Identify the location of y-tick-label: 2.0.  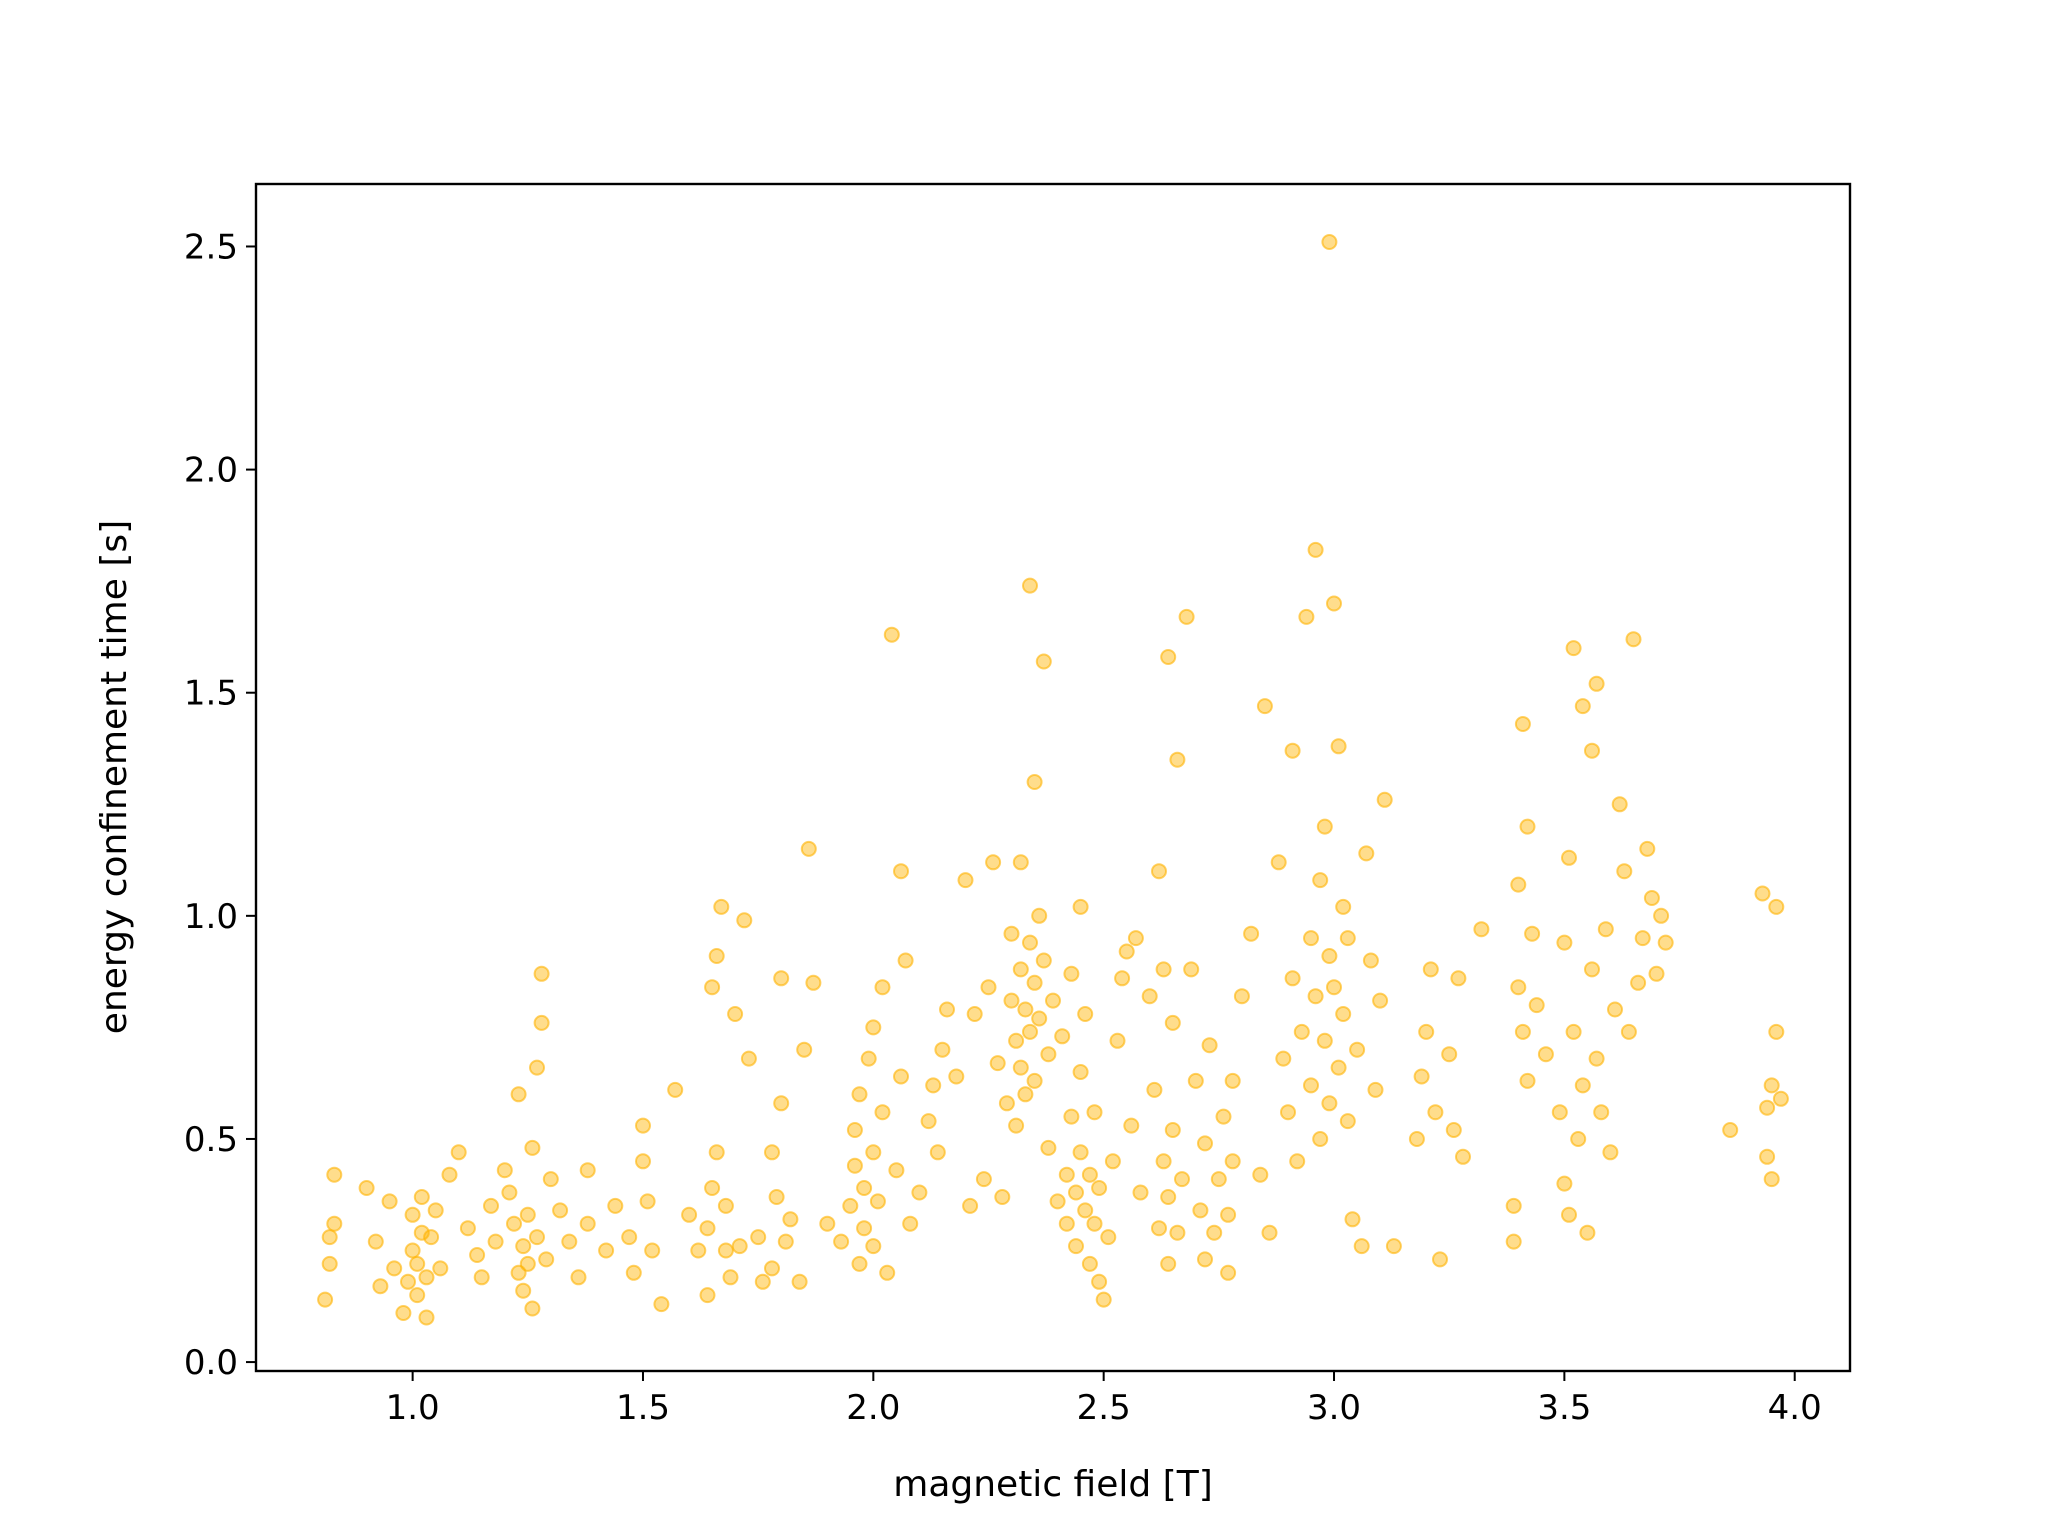
(211, 471).